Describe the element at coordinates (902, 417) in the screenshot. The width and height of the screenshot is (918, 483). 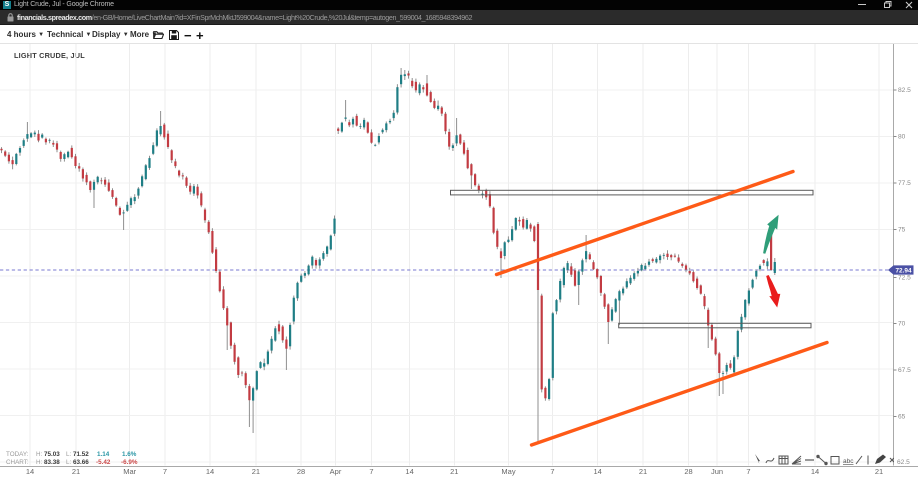
I see `svg-text: 65` at that location.